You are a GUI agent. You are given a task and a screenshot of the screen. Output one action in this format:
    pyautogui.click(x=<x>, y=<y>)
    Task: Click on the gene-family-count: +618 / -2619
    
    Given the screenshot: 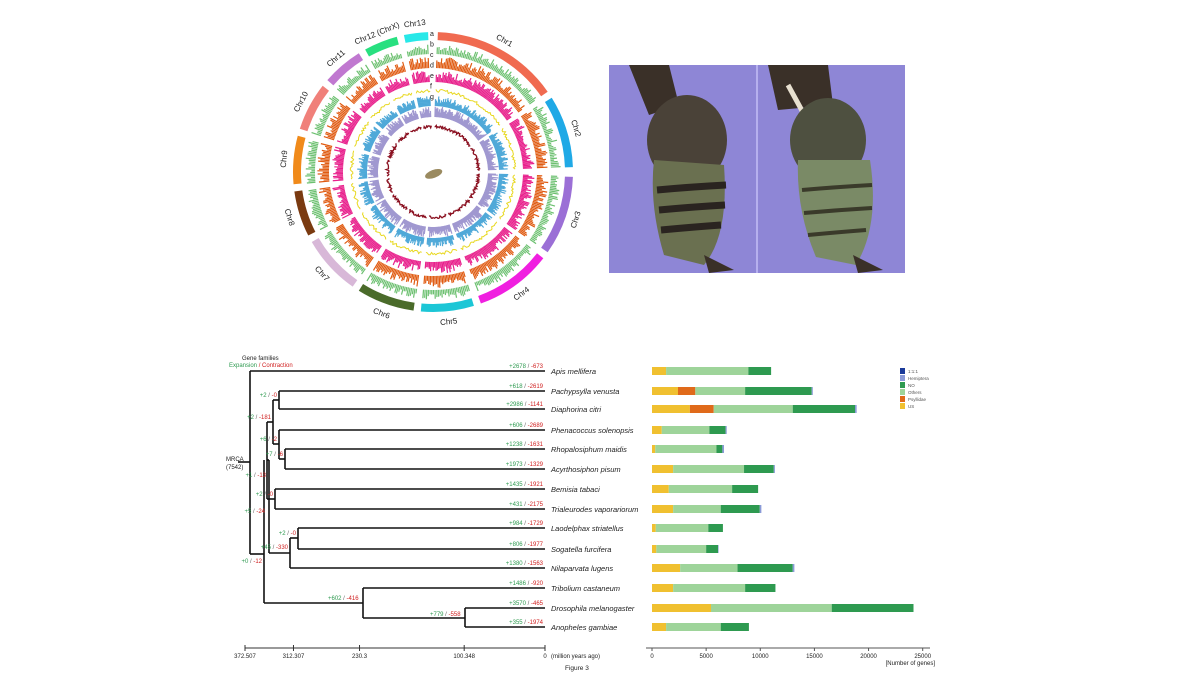 What is the action you would take?
    pyautogui.click(x=526, y=387)
    